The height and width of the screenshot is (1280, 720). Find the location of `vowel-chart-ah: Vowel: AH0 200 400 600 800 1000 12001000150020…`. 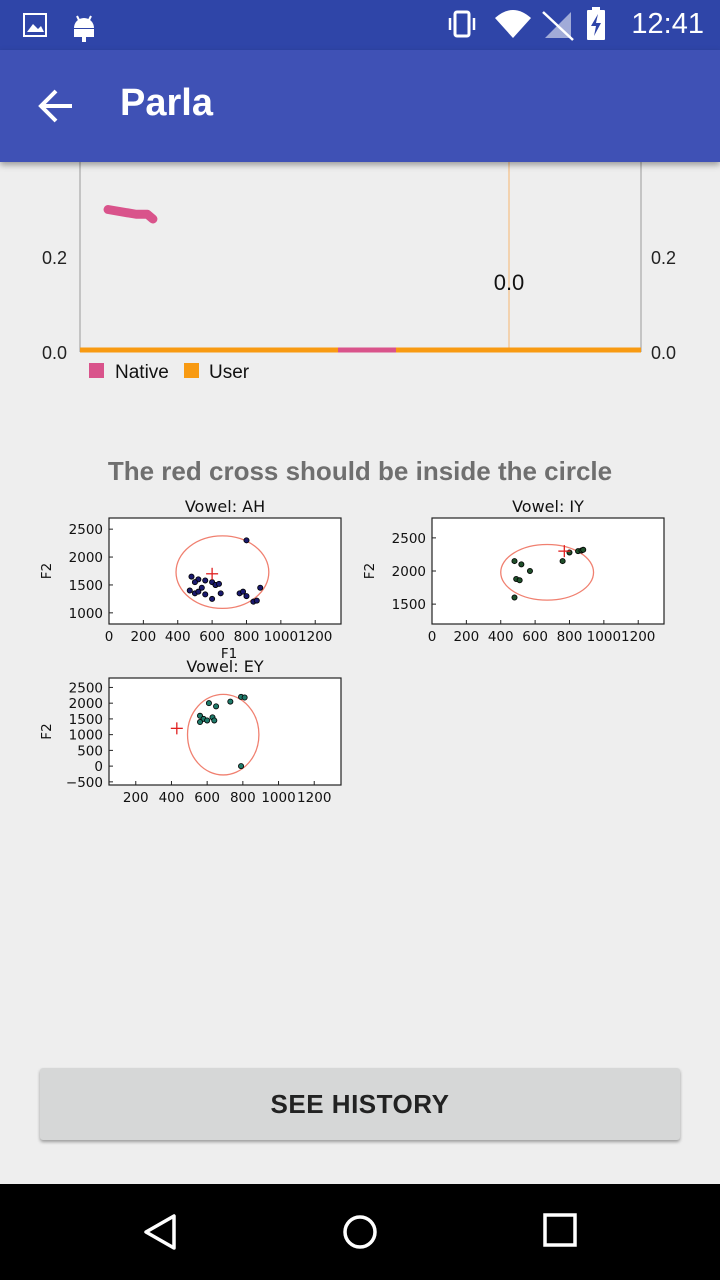

vowel-chart-ah: Vowel: AH0 200 400 600 800 1000 12001000150020… is located at coordinates (190, 579).